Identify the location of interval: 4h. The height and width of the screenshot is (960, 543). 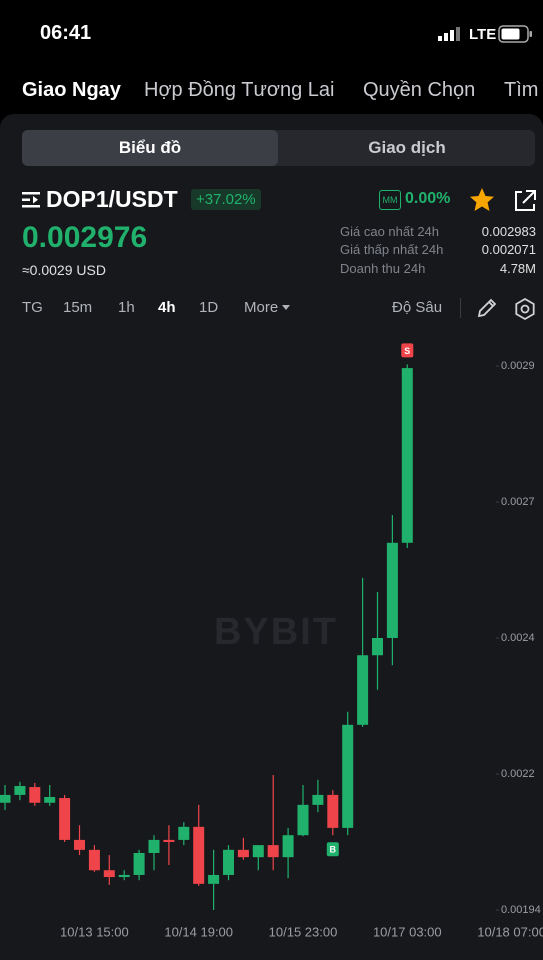
(167, 307).